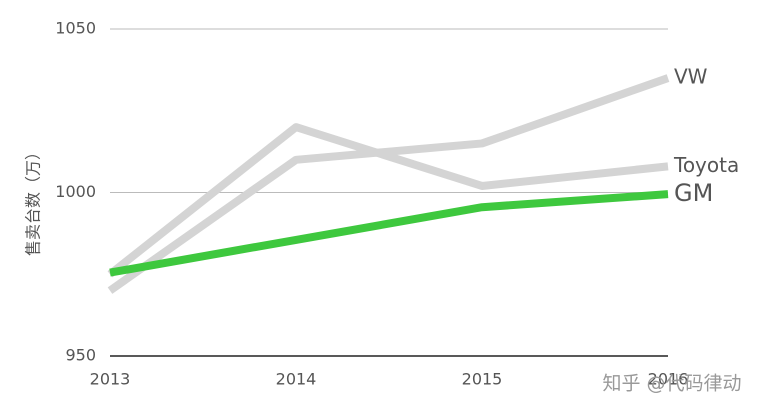 This screenshot has height=420, width=770. I want to click on x-tick-label: 2014, so click(296, 379).